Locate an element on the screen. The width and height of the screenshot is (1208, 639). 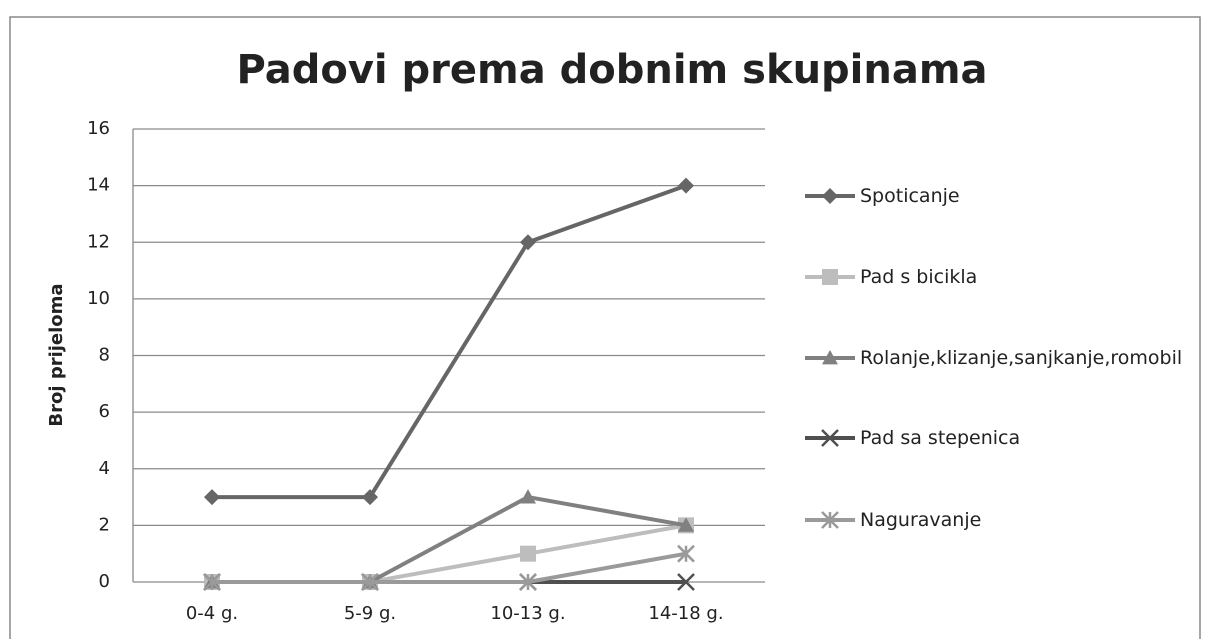
legend-label: Spoticanje is located at coordinates (910, 196).